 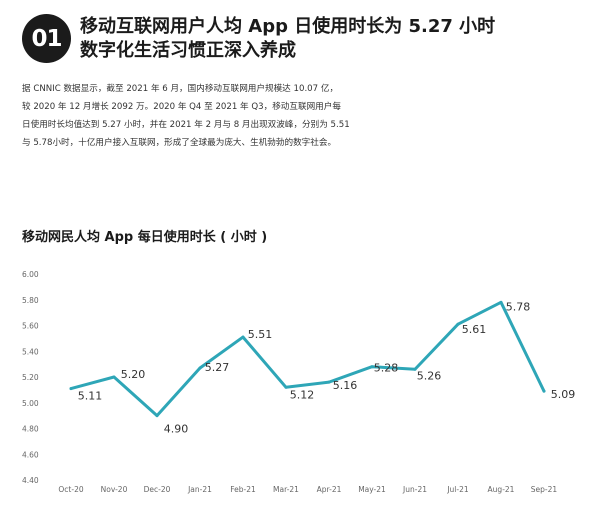 What do you see at coordinates (30, 274) in the screenshot?
I see `y-tick-label: 6.00` at bounding box center [30, 274].